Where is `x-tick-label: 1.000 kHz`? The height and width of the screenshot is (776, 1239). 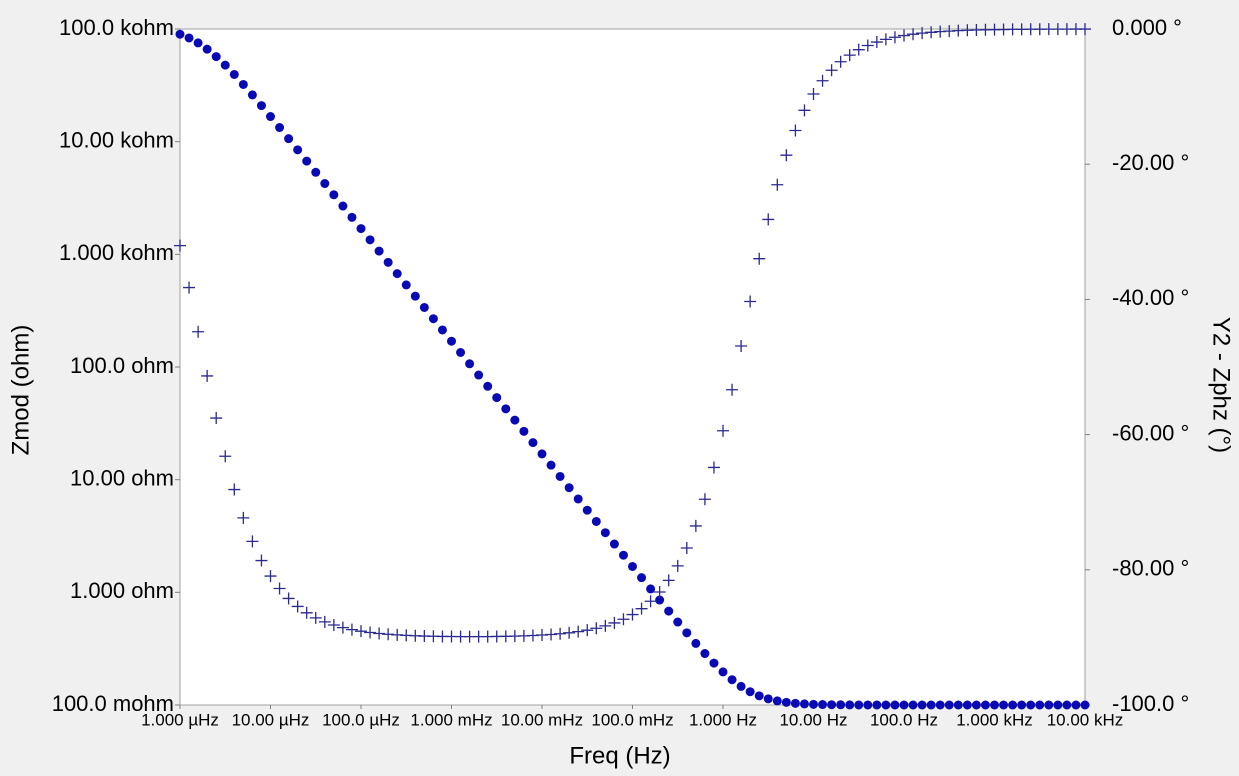 x-tick-label: 1.000 kHz is located at coordinates (994, 719).